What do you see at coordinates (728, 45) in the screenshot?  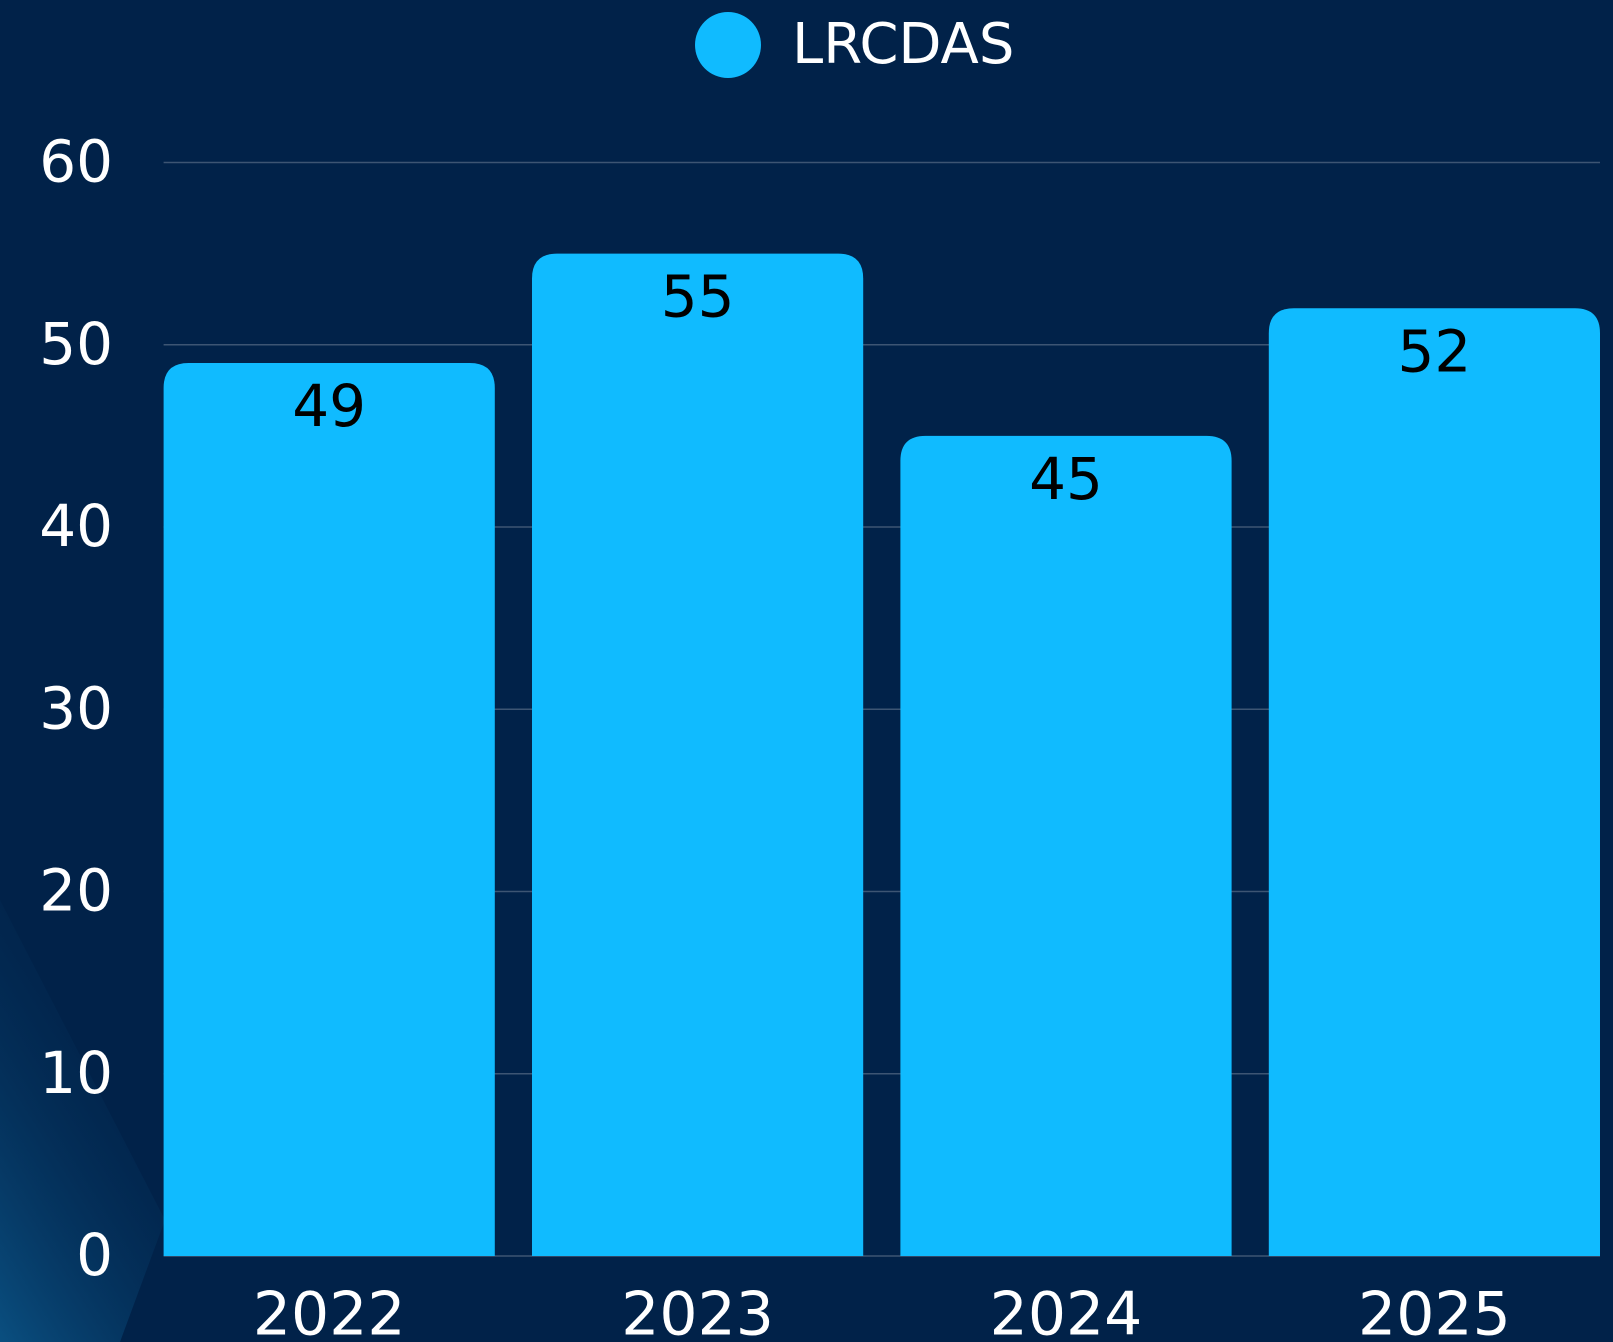 I see `legend-swatch` at bounding box center [728, 45].